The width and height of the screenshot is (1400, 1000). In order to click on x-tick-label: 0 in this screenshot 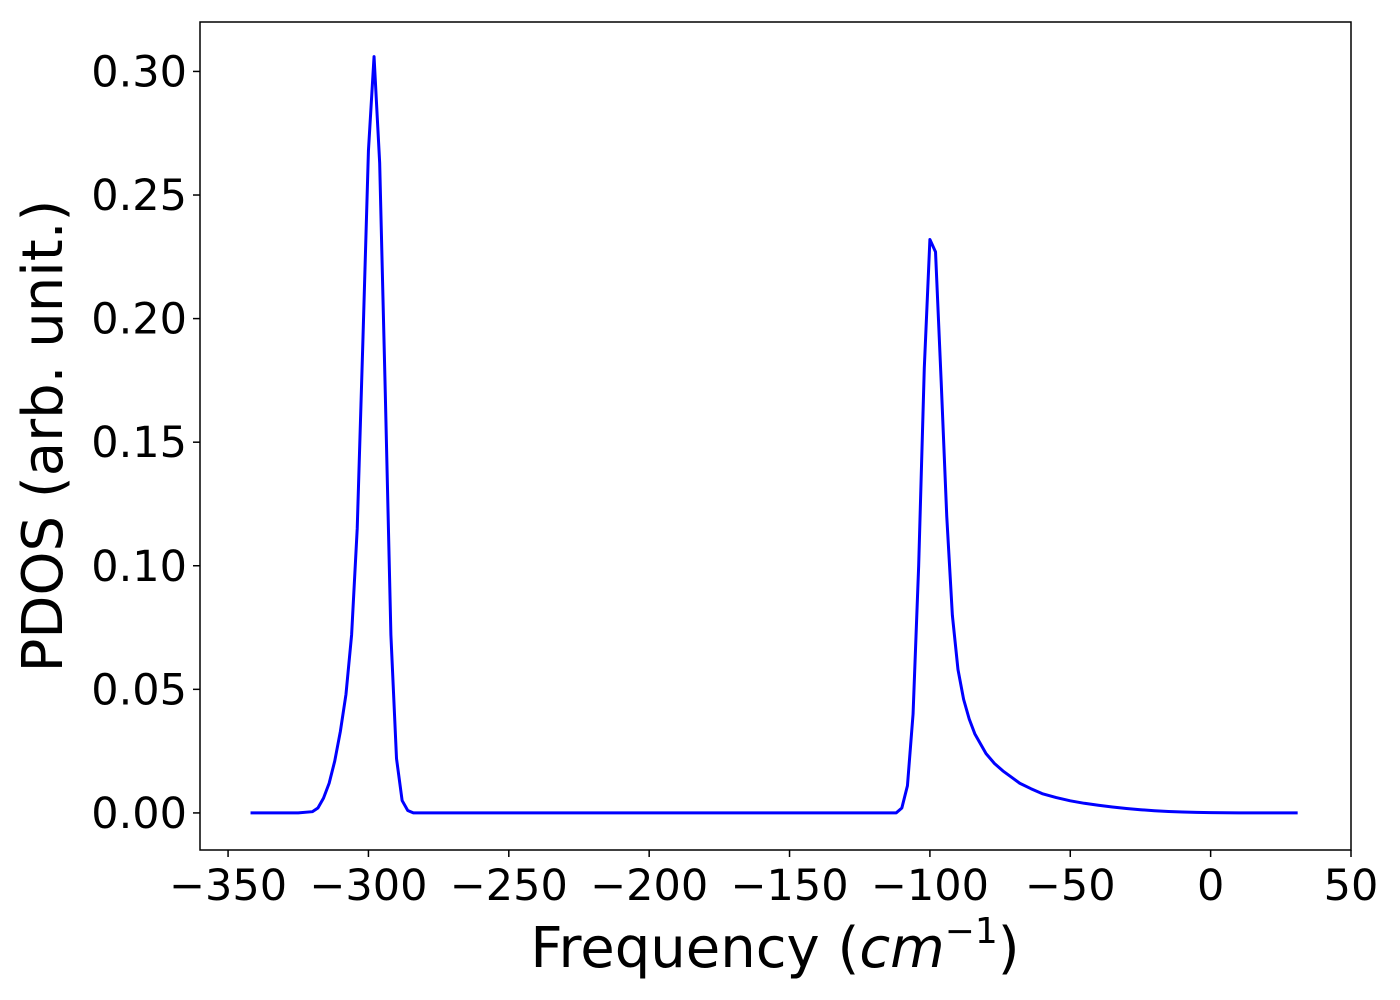, I will do `click(1210, 886)`.